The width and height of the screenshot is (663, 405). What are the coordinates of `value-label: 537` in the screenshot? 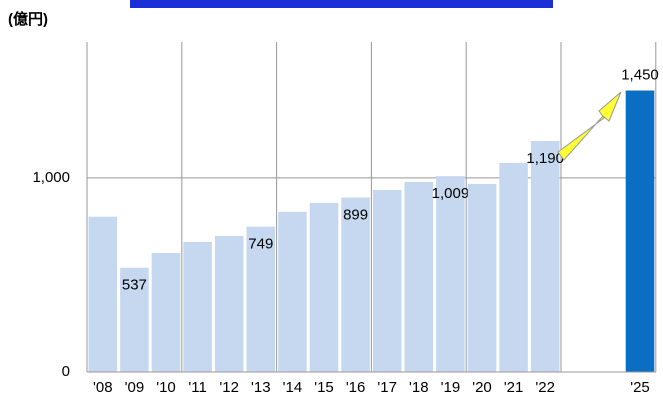 It's located at (134, 285).